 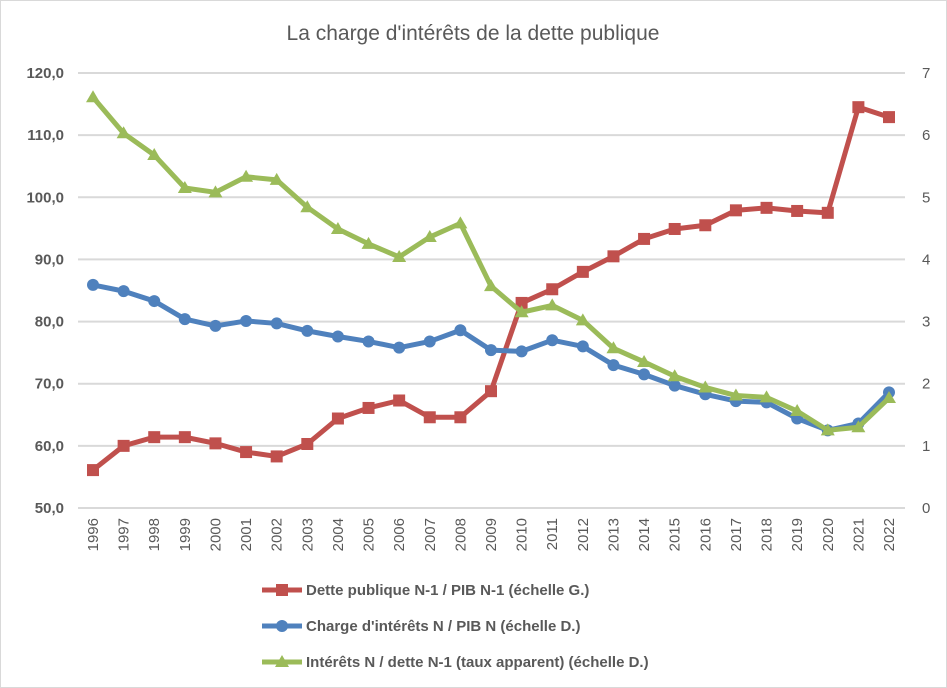 I want to click on right-tick-label: 5, so click(x=926, y=197).